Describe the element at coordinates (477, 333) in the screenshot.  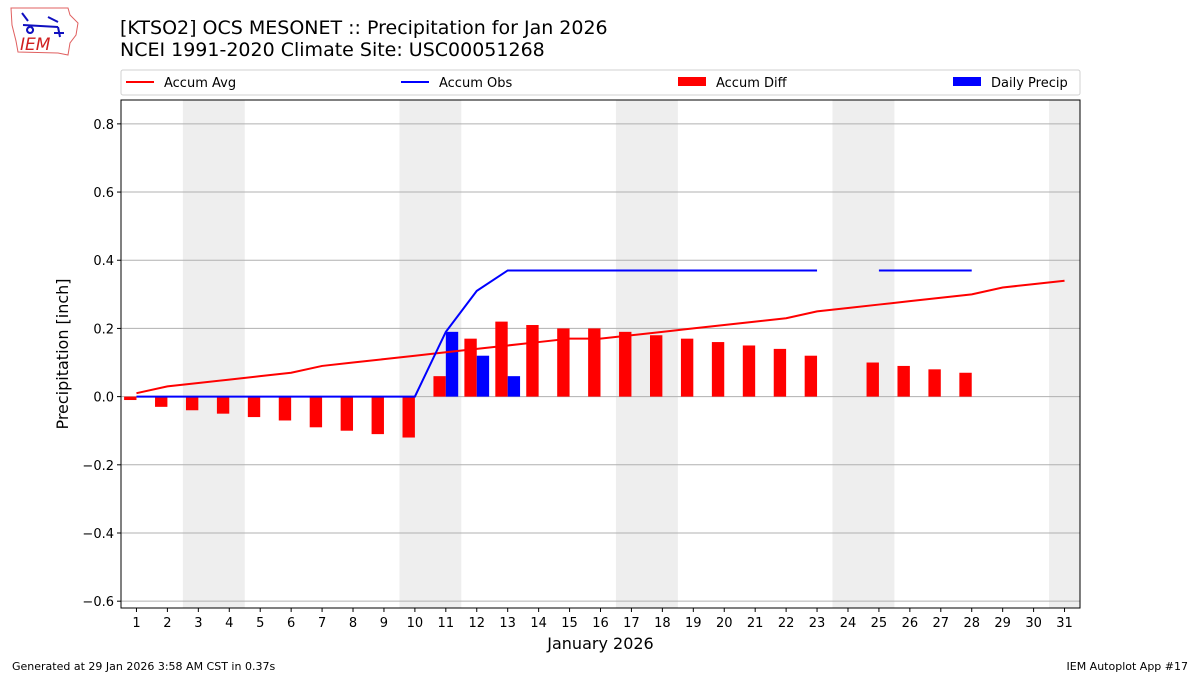
I see `accum-obs-line` at that location.